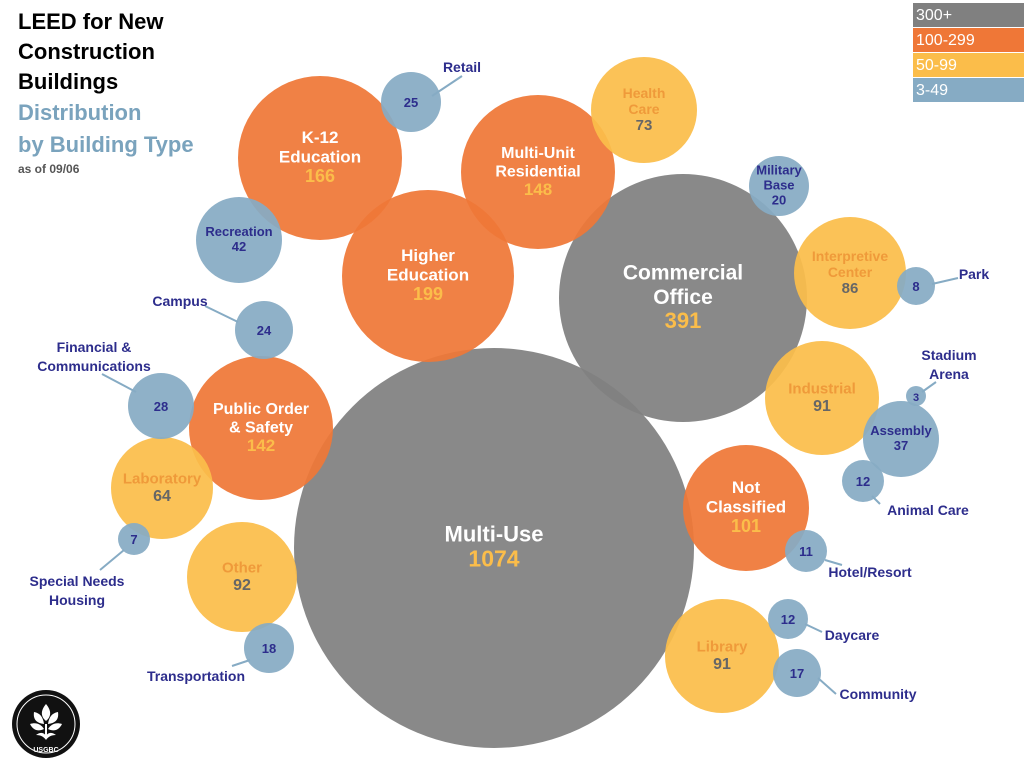 The width and height of the screenshot is (1024, 768). Describe the element at coordinates (49, 169) in the screenshot. I see `chart-date: as of 09/06` at that location.